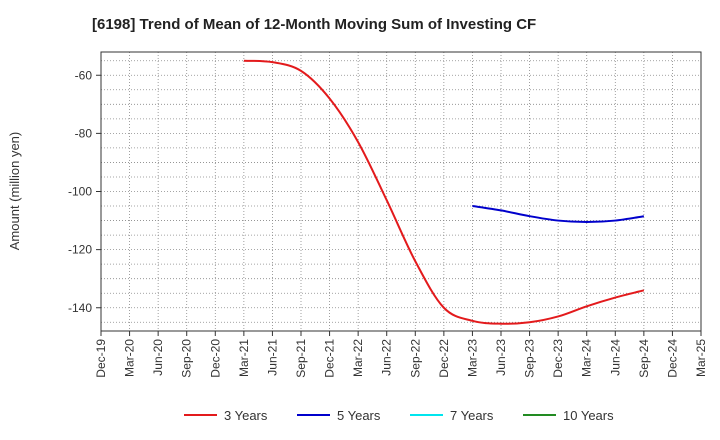 Image resolution: width=720 pixels, height=440 pixels. Describe the element at coordinates (244, 358) in the screenshot. I see `x-tick-label: Mar-21` at that location.